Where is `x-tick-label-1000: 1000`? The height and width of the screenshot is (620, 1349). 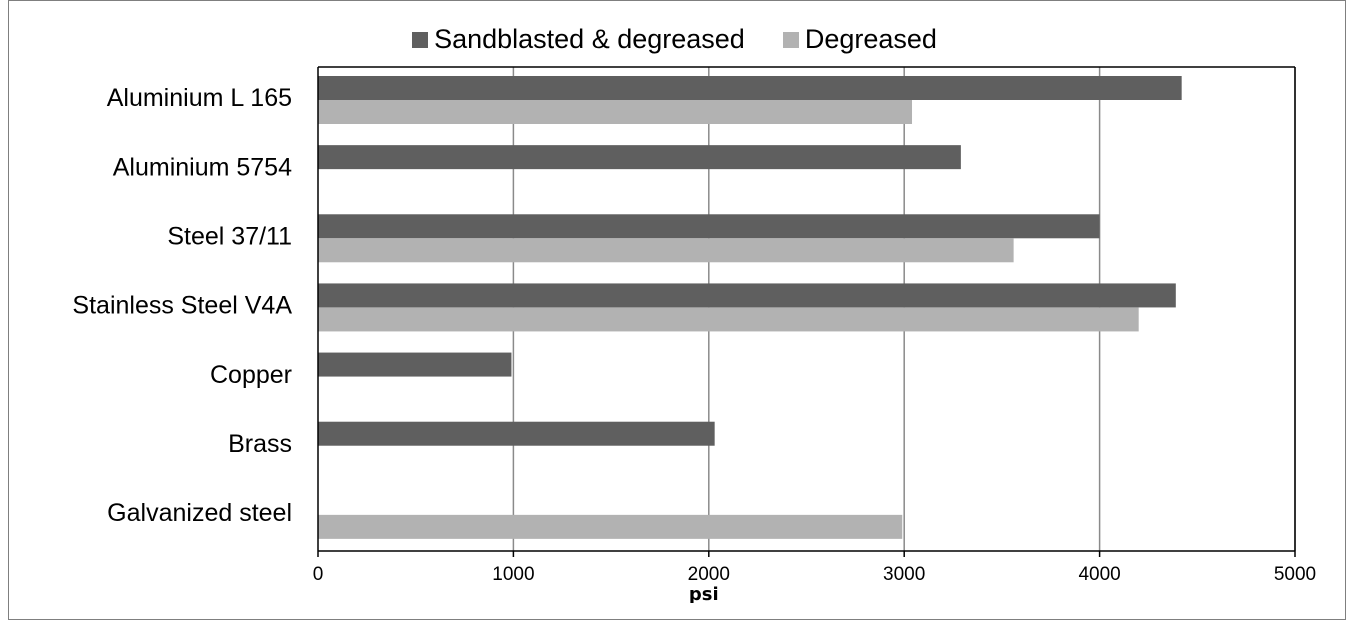 x-tick-label-1000: 1000 is located at coordinates (513, 574).